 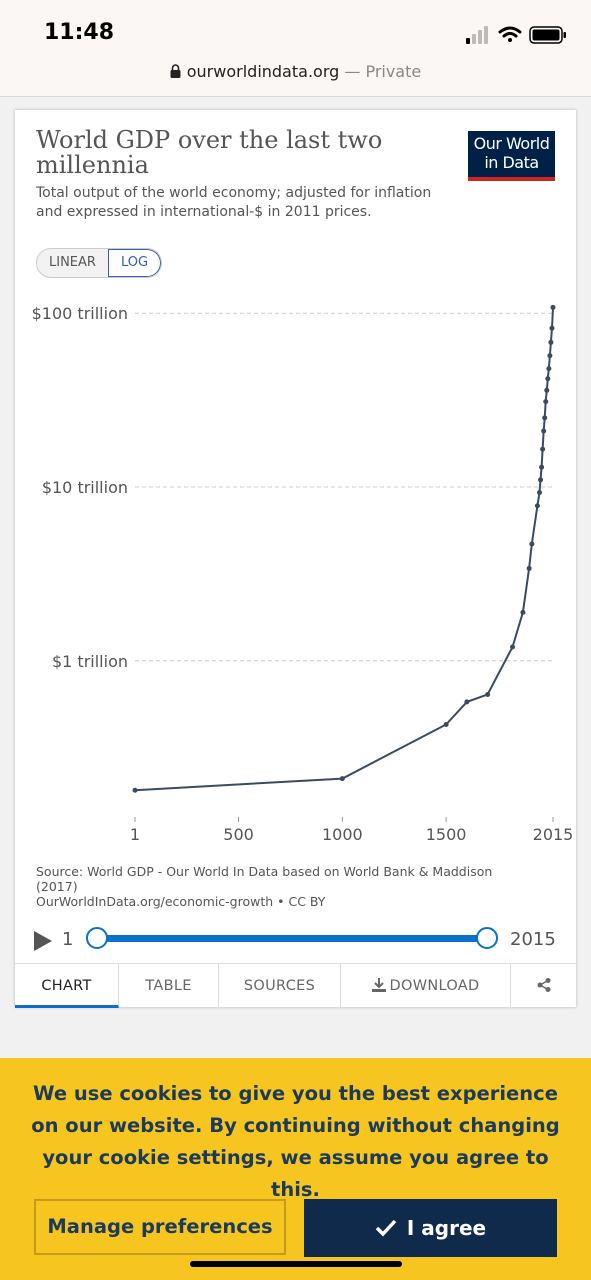 What do you see at coordinates (342, 834) in the screenshot?
I see `x-tick-label-2: 1000` at bounding box center [342, 834].